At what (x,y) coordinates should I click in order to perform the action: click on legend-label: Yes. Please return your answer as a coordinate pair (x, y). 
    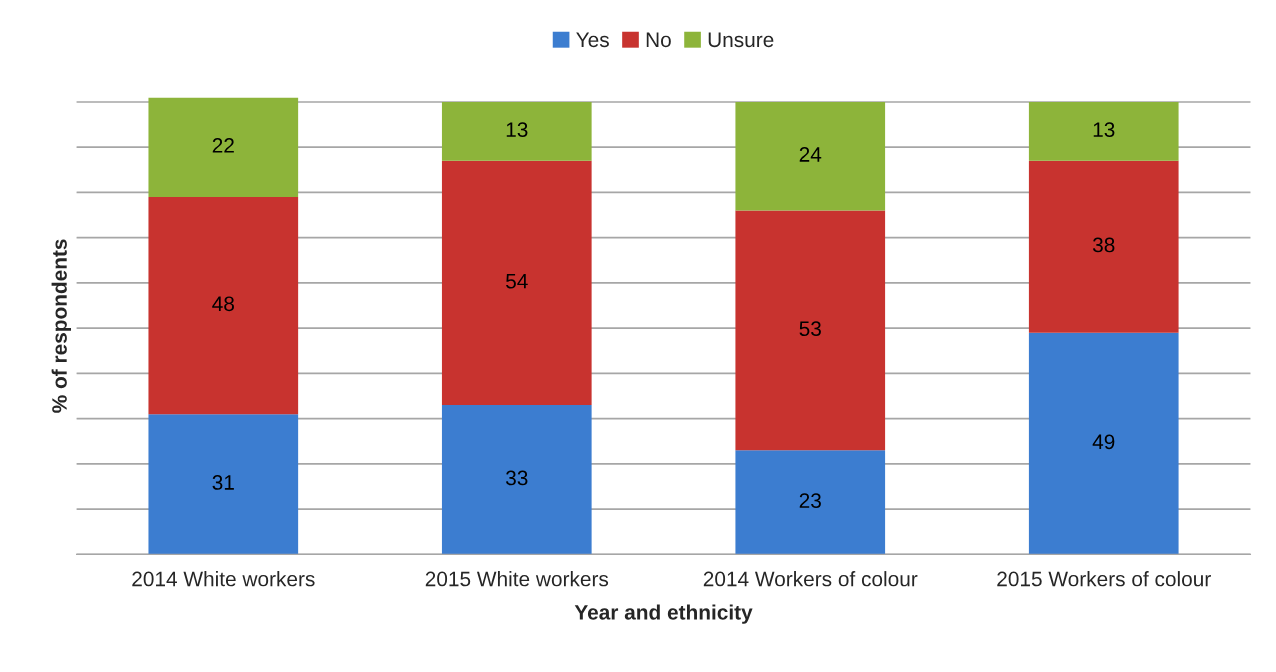
    Looking at the image, I should click on (592, 40).